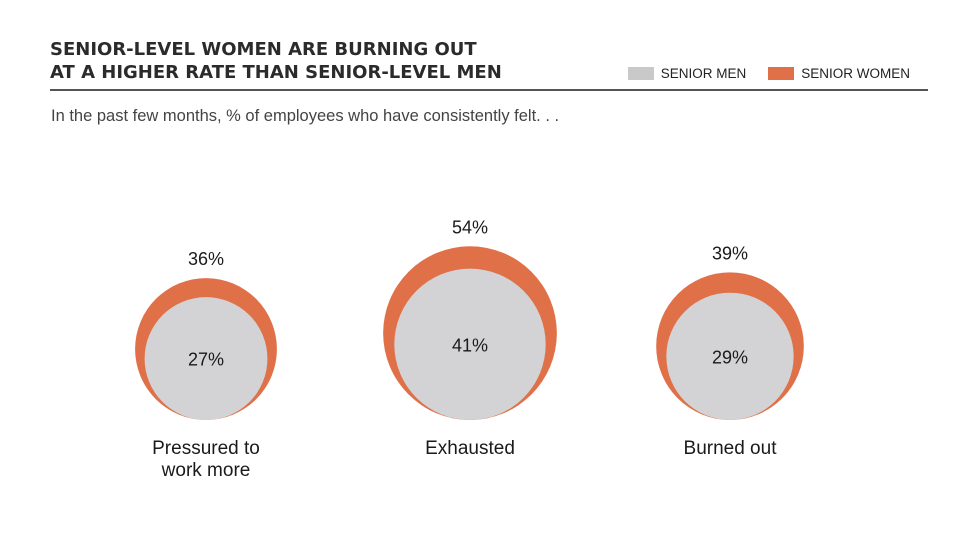  I want to click on bubble-men-burned-out, so click(730, 356).